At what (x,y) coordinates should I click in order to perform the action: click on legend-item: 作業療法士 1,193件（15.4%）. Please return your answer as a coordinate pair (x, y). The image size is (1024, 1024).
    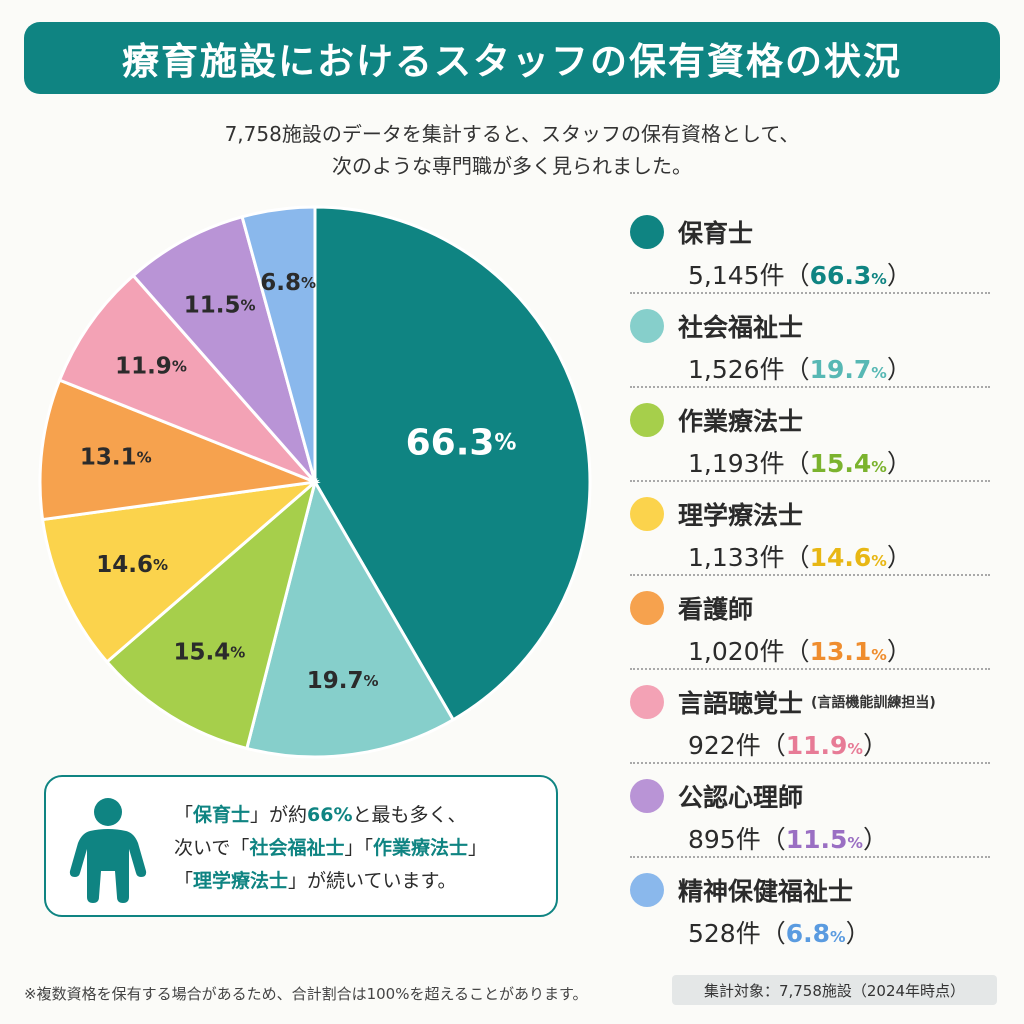
    Looking at the image, I should click on (810, 435).